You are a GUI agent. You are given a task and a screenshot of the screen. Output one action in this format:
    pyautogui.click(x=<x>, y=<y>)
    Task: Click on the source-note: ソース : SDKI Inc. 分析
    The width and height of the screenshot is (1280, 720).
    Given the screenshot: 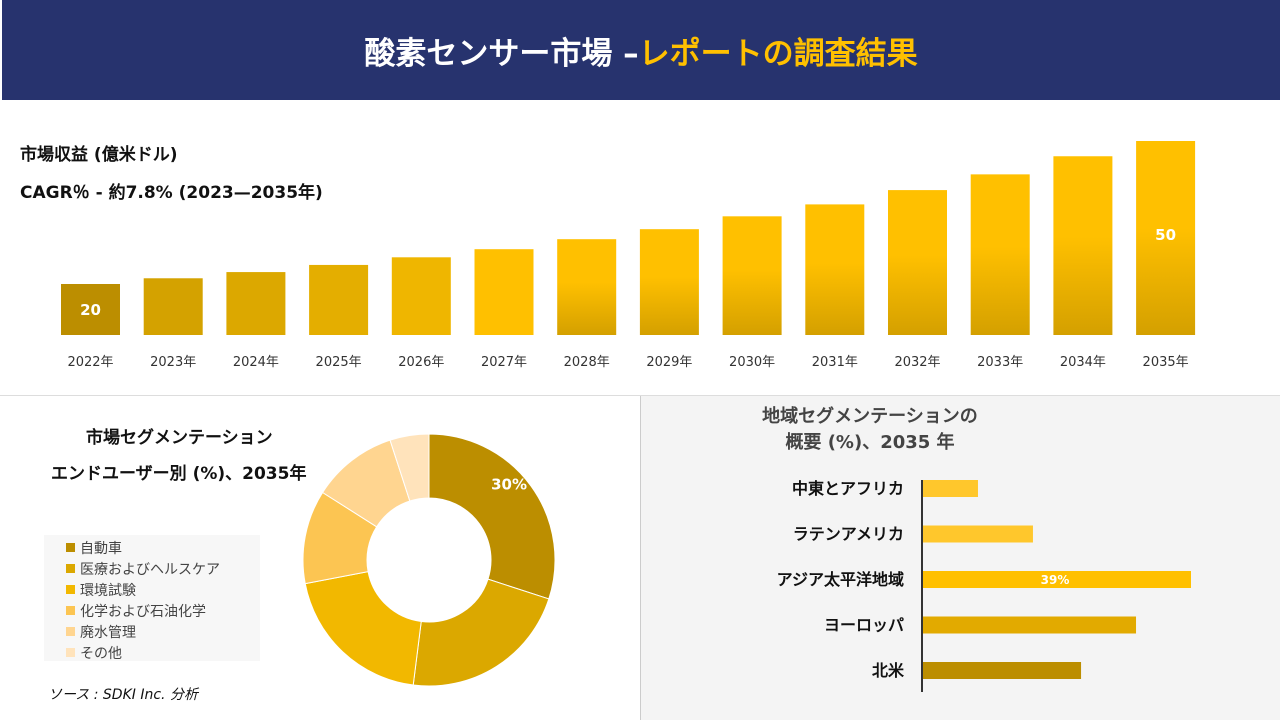 What is the action you would take?
    pyautogui.click(x=123, y=695)
    